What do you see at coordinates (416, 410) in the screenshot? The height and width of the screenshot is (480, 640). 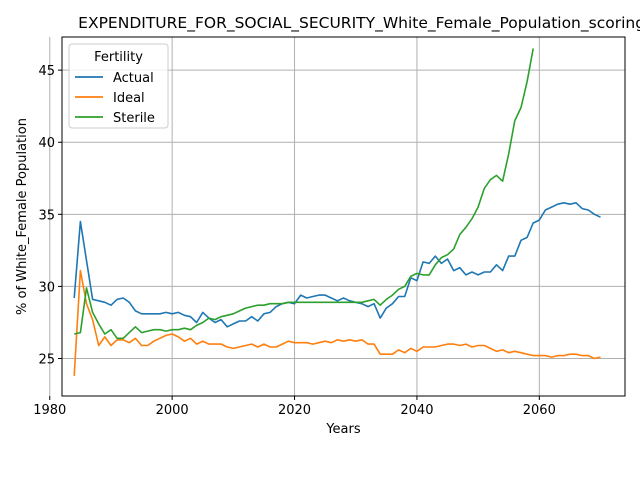 I see `x-tick-label: 2040` at bounding box center [416, 410].